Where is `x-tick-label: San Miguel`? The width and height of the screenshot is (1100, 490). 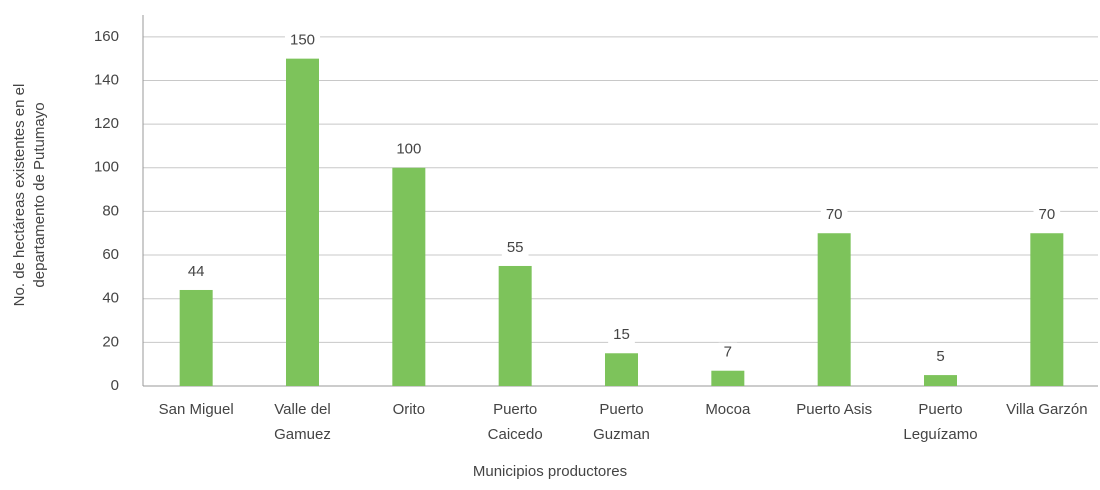
x-tick-label: San Miguel is located at coordinates (196, 409).